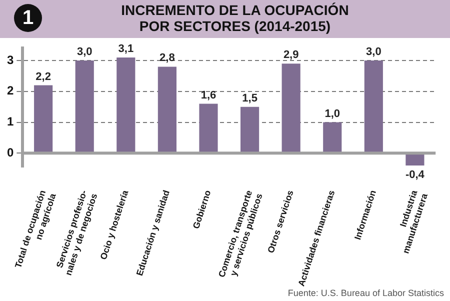 This screenshot has width=450, height=301. What do you see at coordinates (10, 121) in the screenshot?
I see `y-tick-label: 1` at bounding box center [10, 121].